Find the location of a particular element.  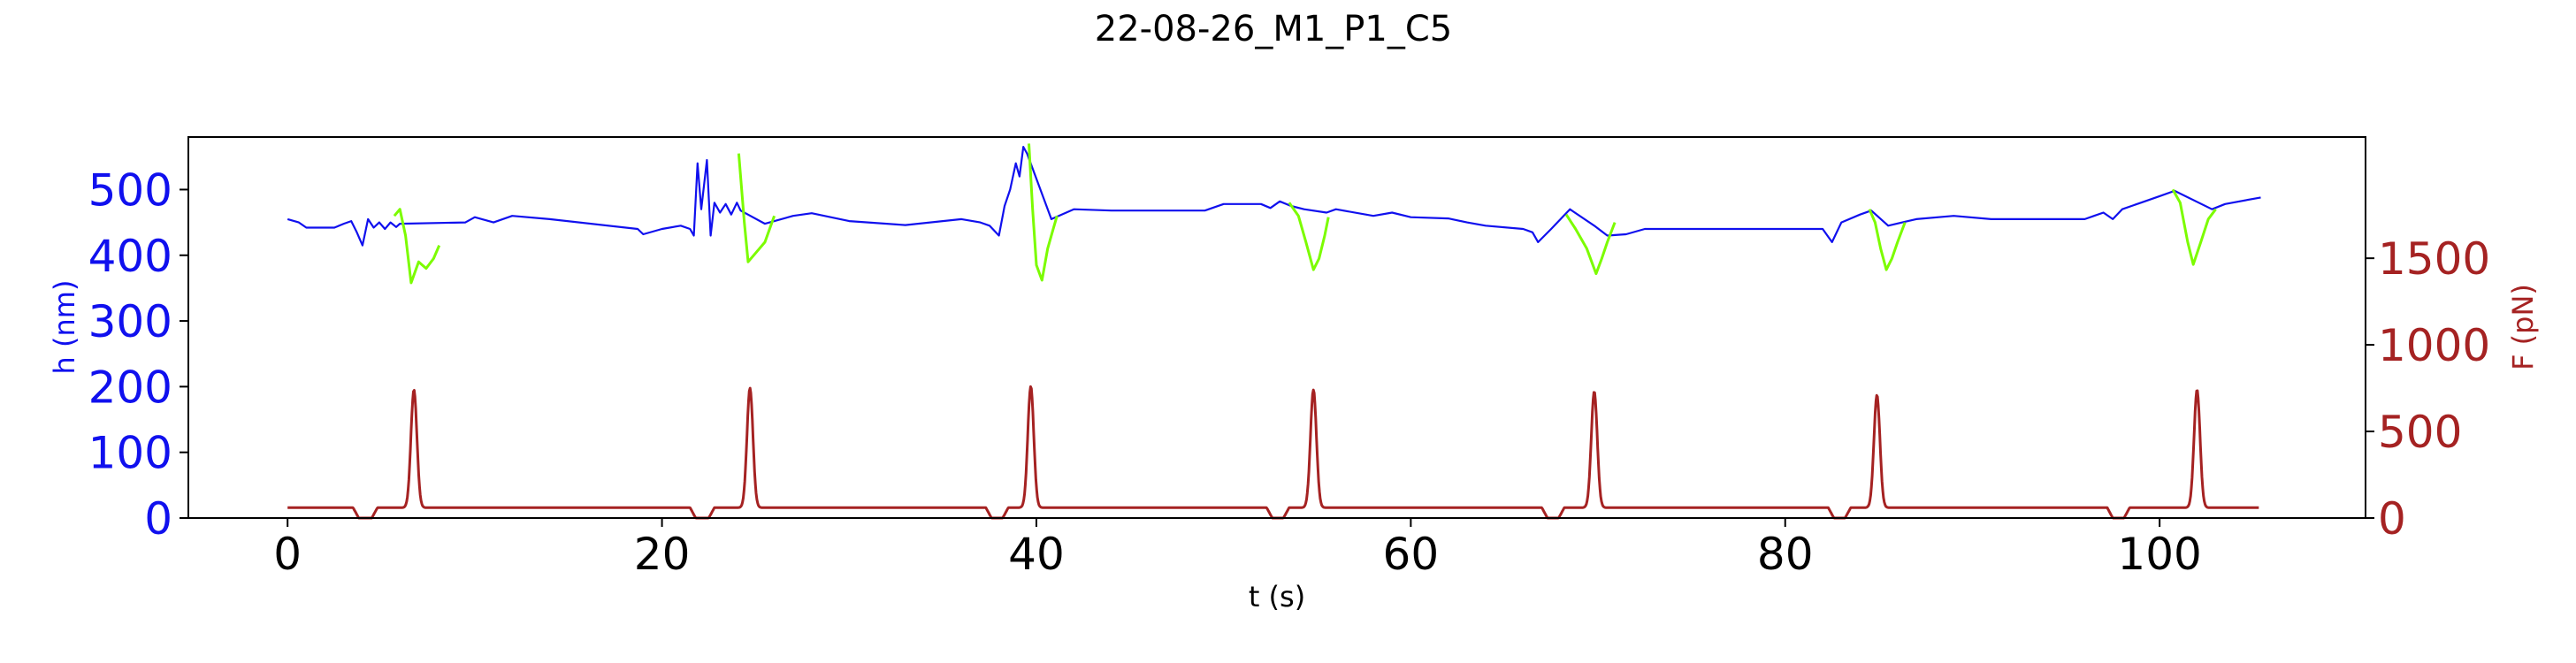

y-axis-right: 0 500 1000 1500 is located at coordinates (2428, 389).